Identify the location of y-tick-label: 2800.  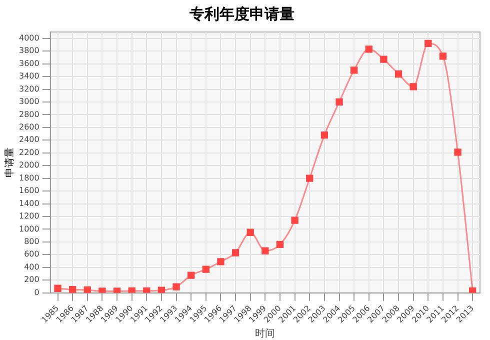
(29, 114).